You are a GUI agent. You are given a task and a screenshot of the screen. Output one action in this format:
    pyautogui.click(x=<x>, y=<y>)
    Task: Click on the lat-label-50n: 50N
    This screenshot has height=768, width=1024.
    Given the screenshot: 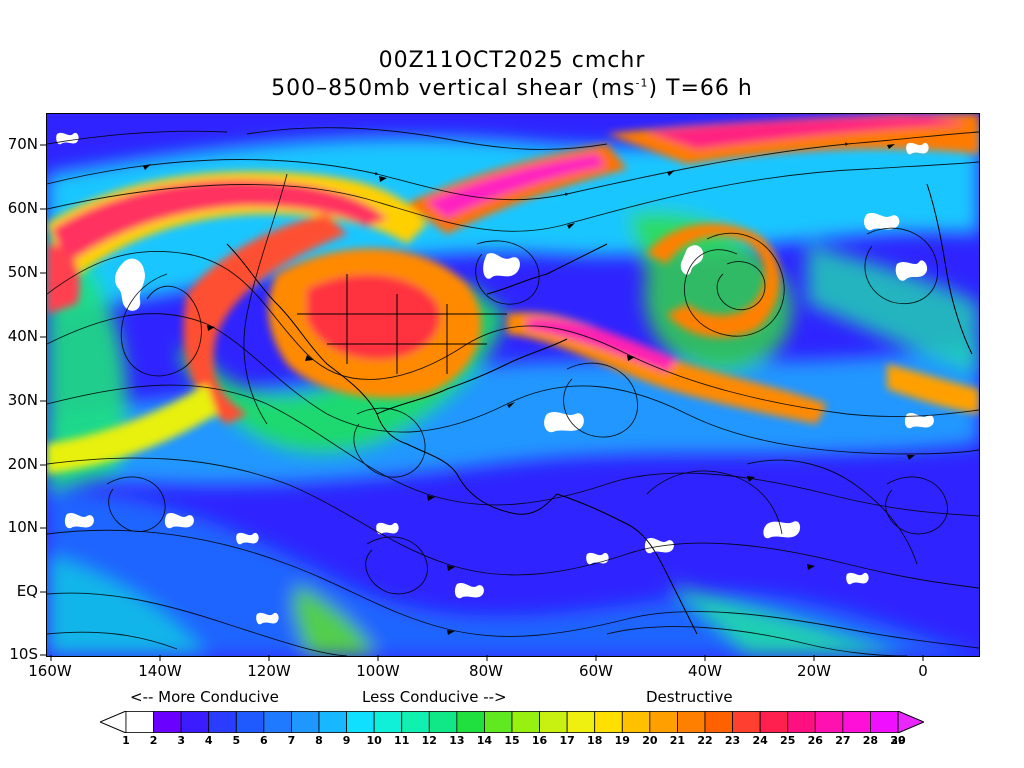 What is the action you would take?
    pyautogui.click(x=22, y=272)
    